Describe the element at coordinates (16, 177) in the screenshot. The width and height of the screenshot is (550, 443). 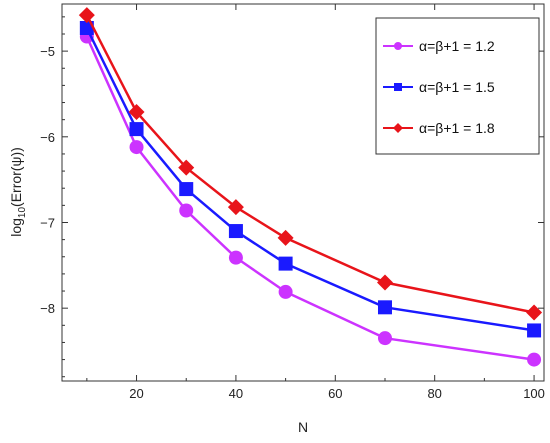
I see `y-axis-label-rest: (Error(ψ))` at that location.